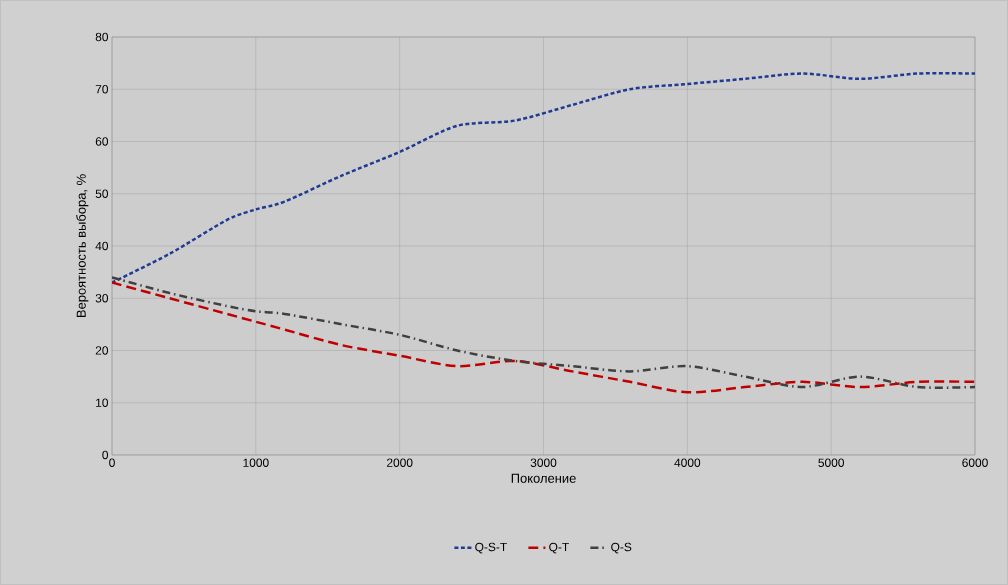 The image size is (1008, 585). Describe the element at coordinates (102, 350) in the screenshot. I see `y-tick-label: 20` at that location.